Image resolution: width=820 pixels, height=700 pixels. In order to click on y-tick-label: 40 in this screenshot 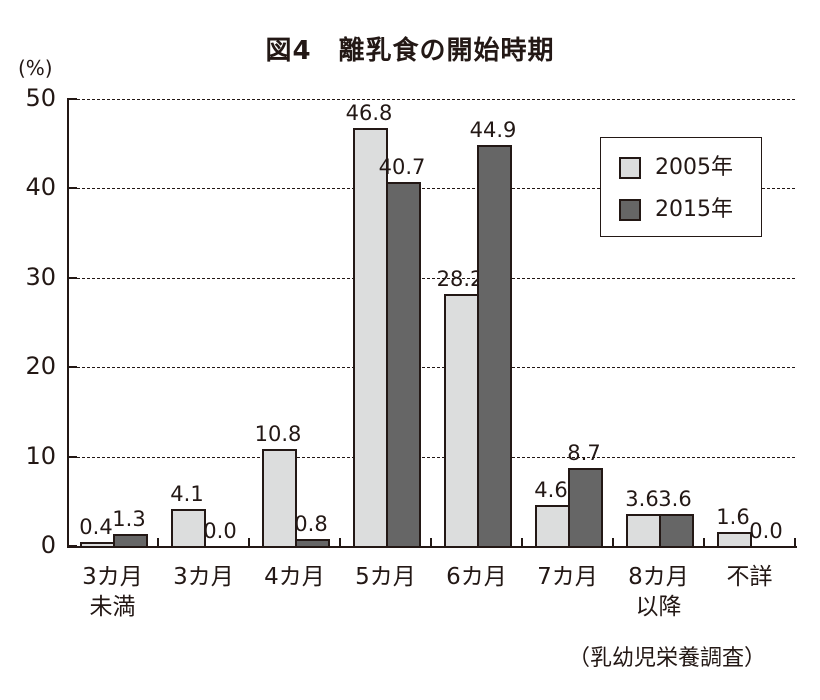, I will do `click(40, 187)`.